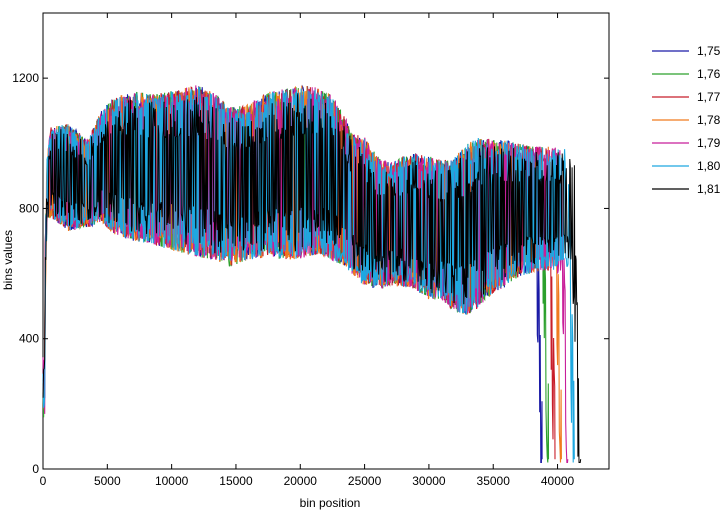 This screenshot has width=728, height=510. What do you see at coordinates (107, 481) in the screenshot?
I see `x-tick-label: 5000` at bounding box center [107, 481].